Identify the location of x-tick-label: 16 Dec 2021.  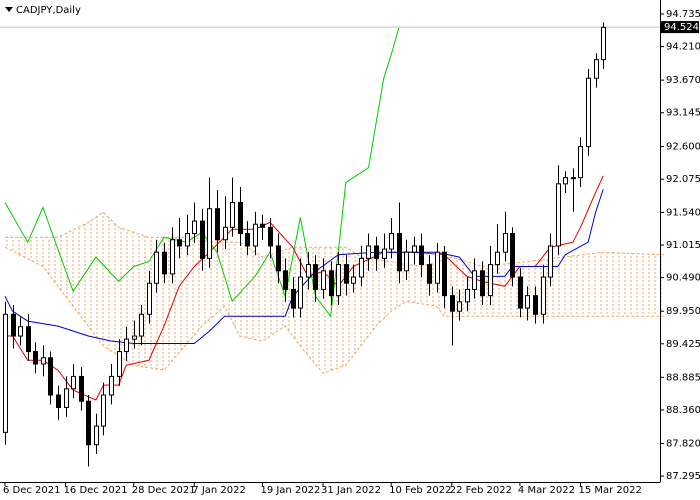
(96, 490).